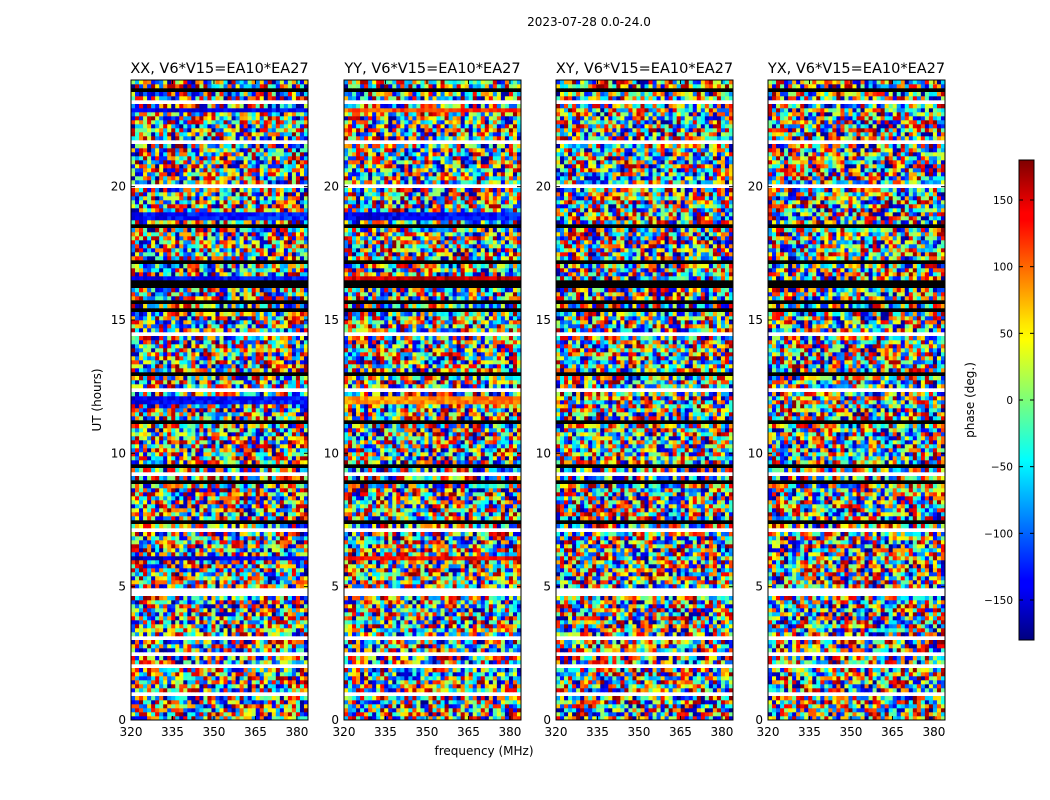  Describe the element at coordinates (1002, 468) in the screenshot. I see `colorbar-tick-label: −50` at that location.